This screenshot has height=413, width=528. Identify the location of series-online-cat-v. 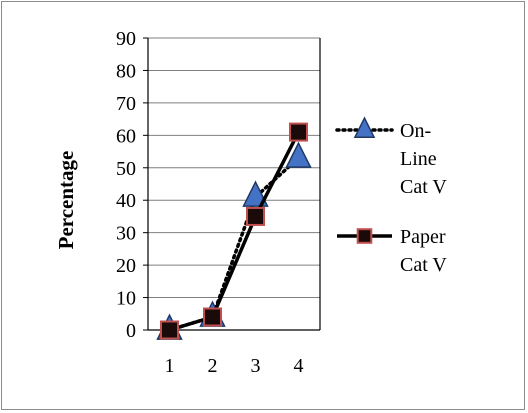
(234, 240).